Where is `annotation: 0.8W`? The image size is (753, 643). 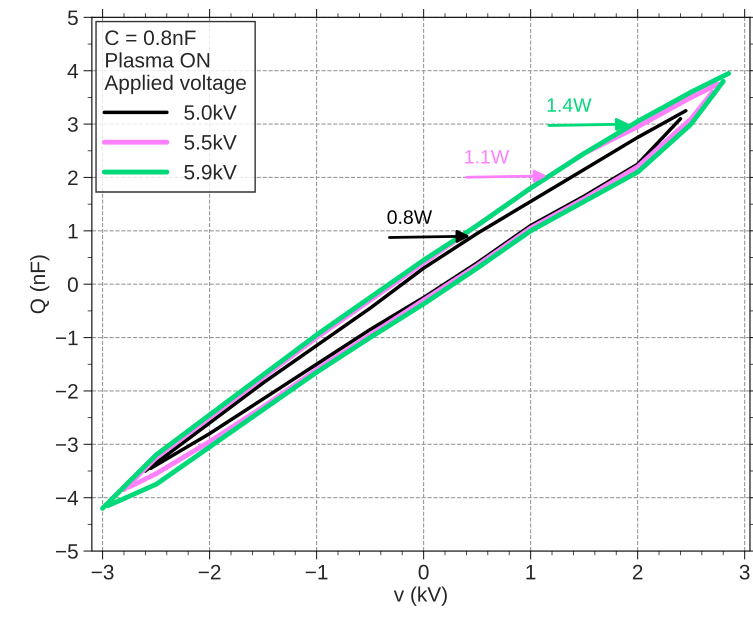 annotation: 0.8W is located at coordinates (409, 217).